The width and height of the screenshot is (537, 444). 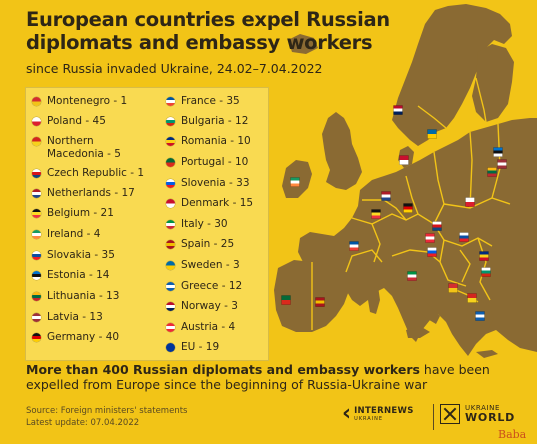 I want to click on legend-label: Greece - 12, so click(x=212, y=286).